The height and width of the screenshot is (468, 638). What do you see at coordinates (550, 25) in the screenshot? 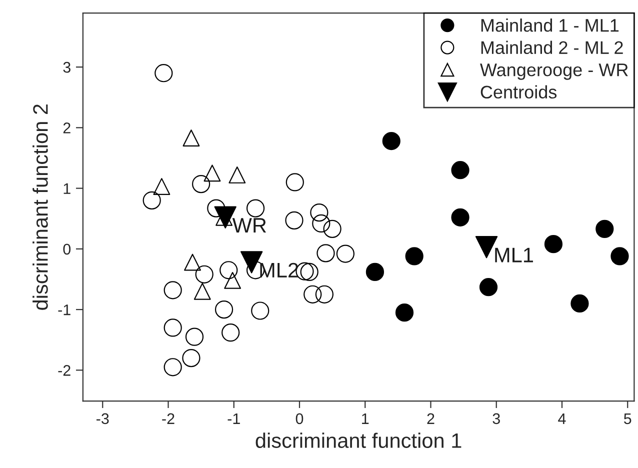
I see `legend-label: Mainland 1 - ML1` at bounding box center [550, 25].